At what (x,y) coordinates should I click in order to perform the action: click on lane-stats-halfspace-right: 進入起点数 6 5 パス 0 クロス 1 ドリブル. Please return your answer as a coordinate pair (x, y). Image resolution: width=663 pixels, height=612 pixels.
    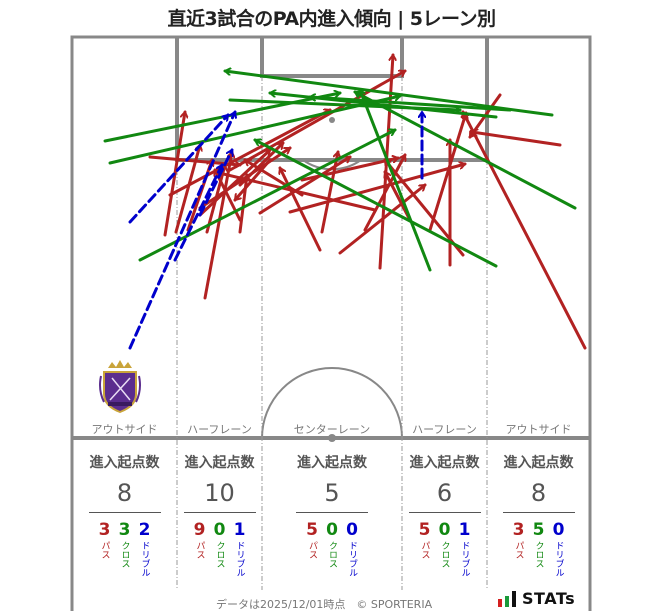
    Looking at the image, I should click on (444, 514).